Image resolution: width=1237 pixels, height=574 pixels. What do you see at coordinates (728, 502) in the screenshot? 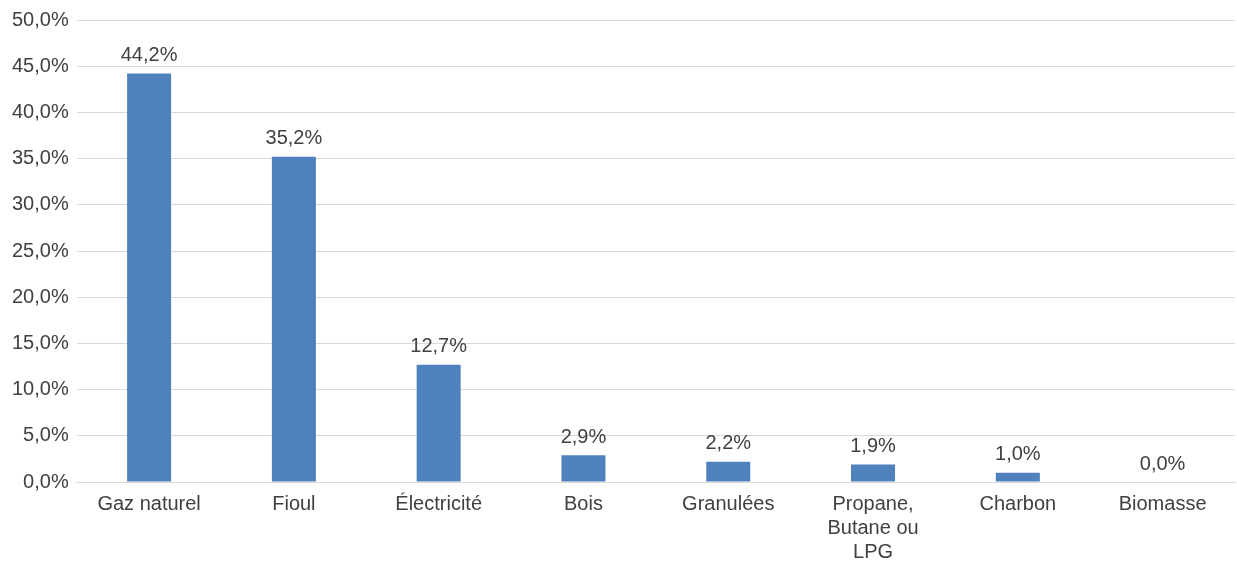
I see `x-tick-label: Granulées` at bounding box center [728, 502].